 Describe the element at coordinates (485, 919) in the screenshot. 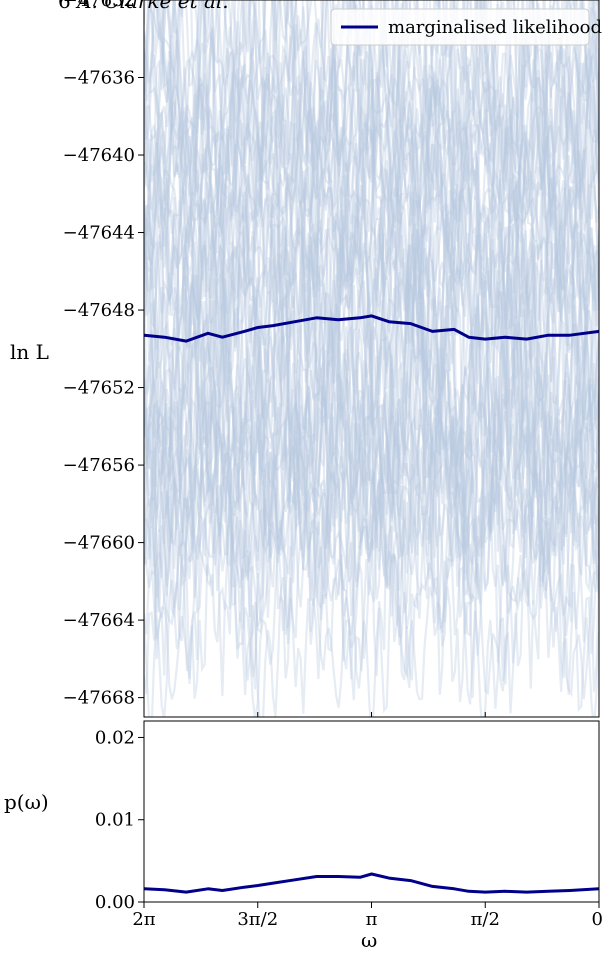

I see `x-tick-label: π/2` at that location.